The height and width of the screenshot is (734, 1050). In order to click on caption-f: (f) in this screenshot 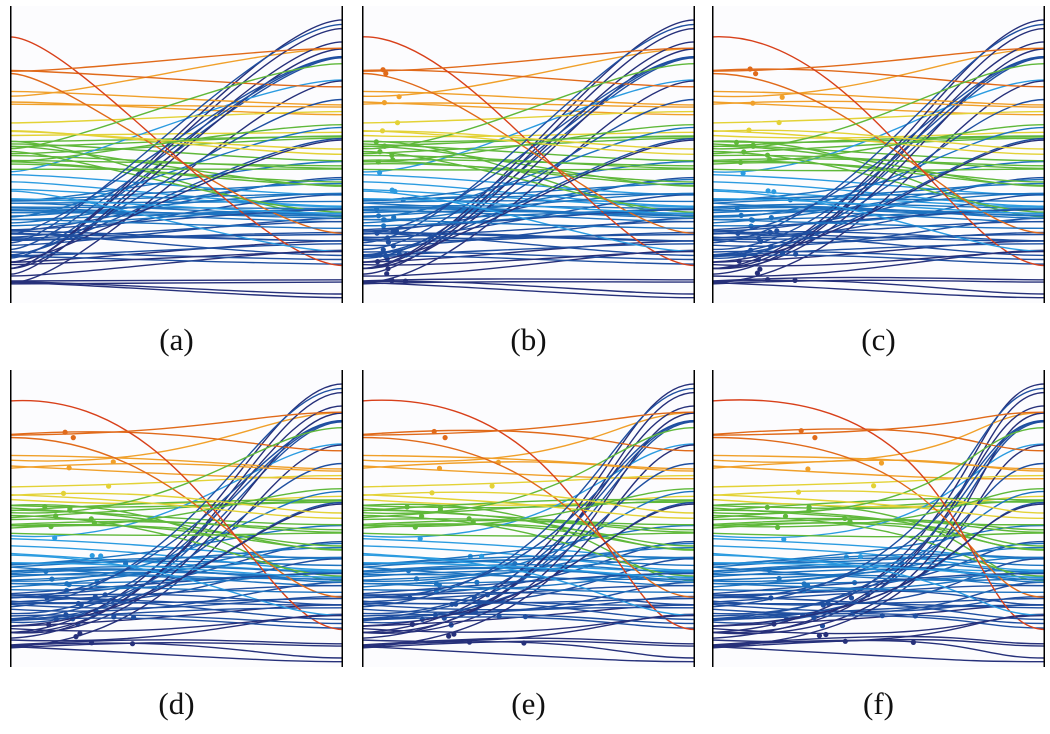, I will do `click(878, 703)`.